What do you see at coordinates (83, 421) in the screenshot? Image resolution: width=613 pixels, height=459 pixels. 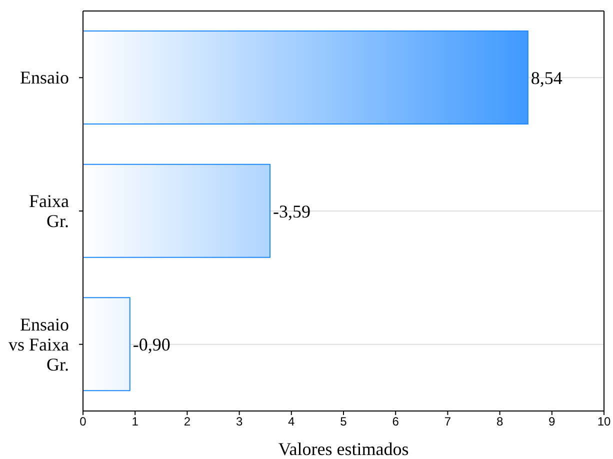 I see `x-tick-label: 0` at bounding box center [83, 421].